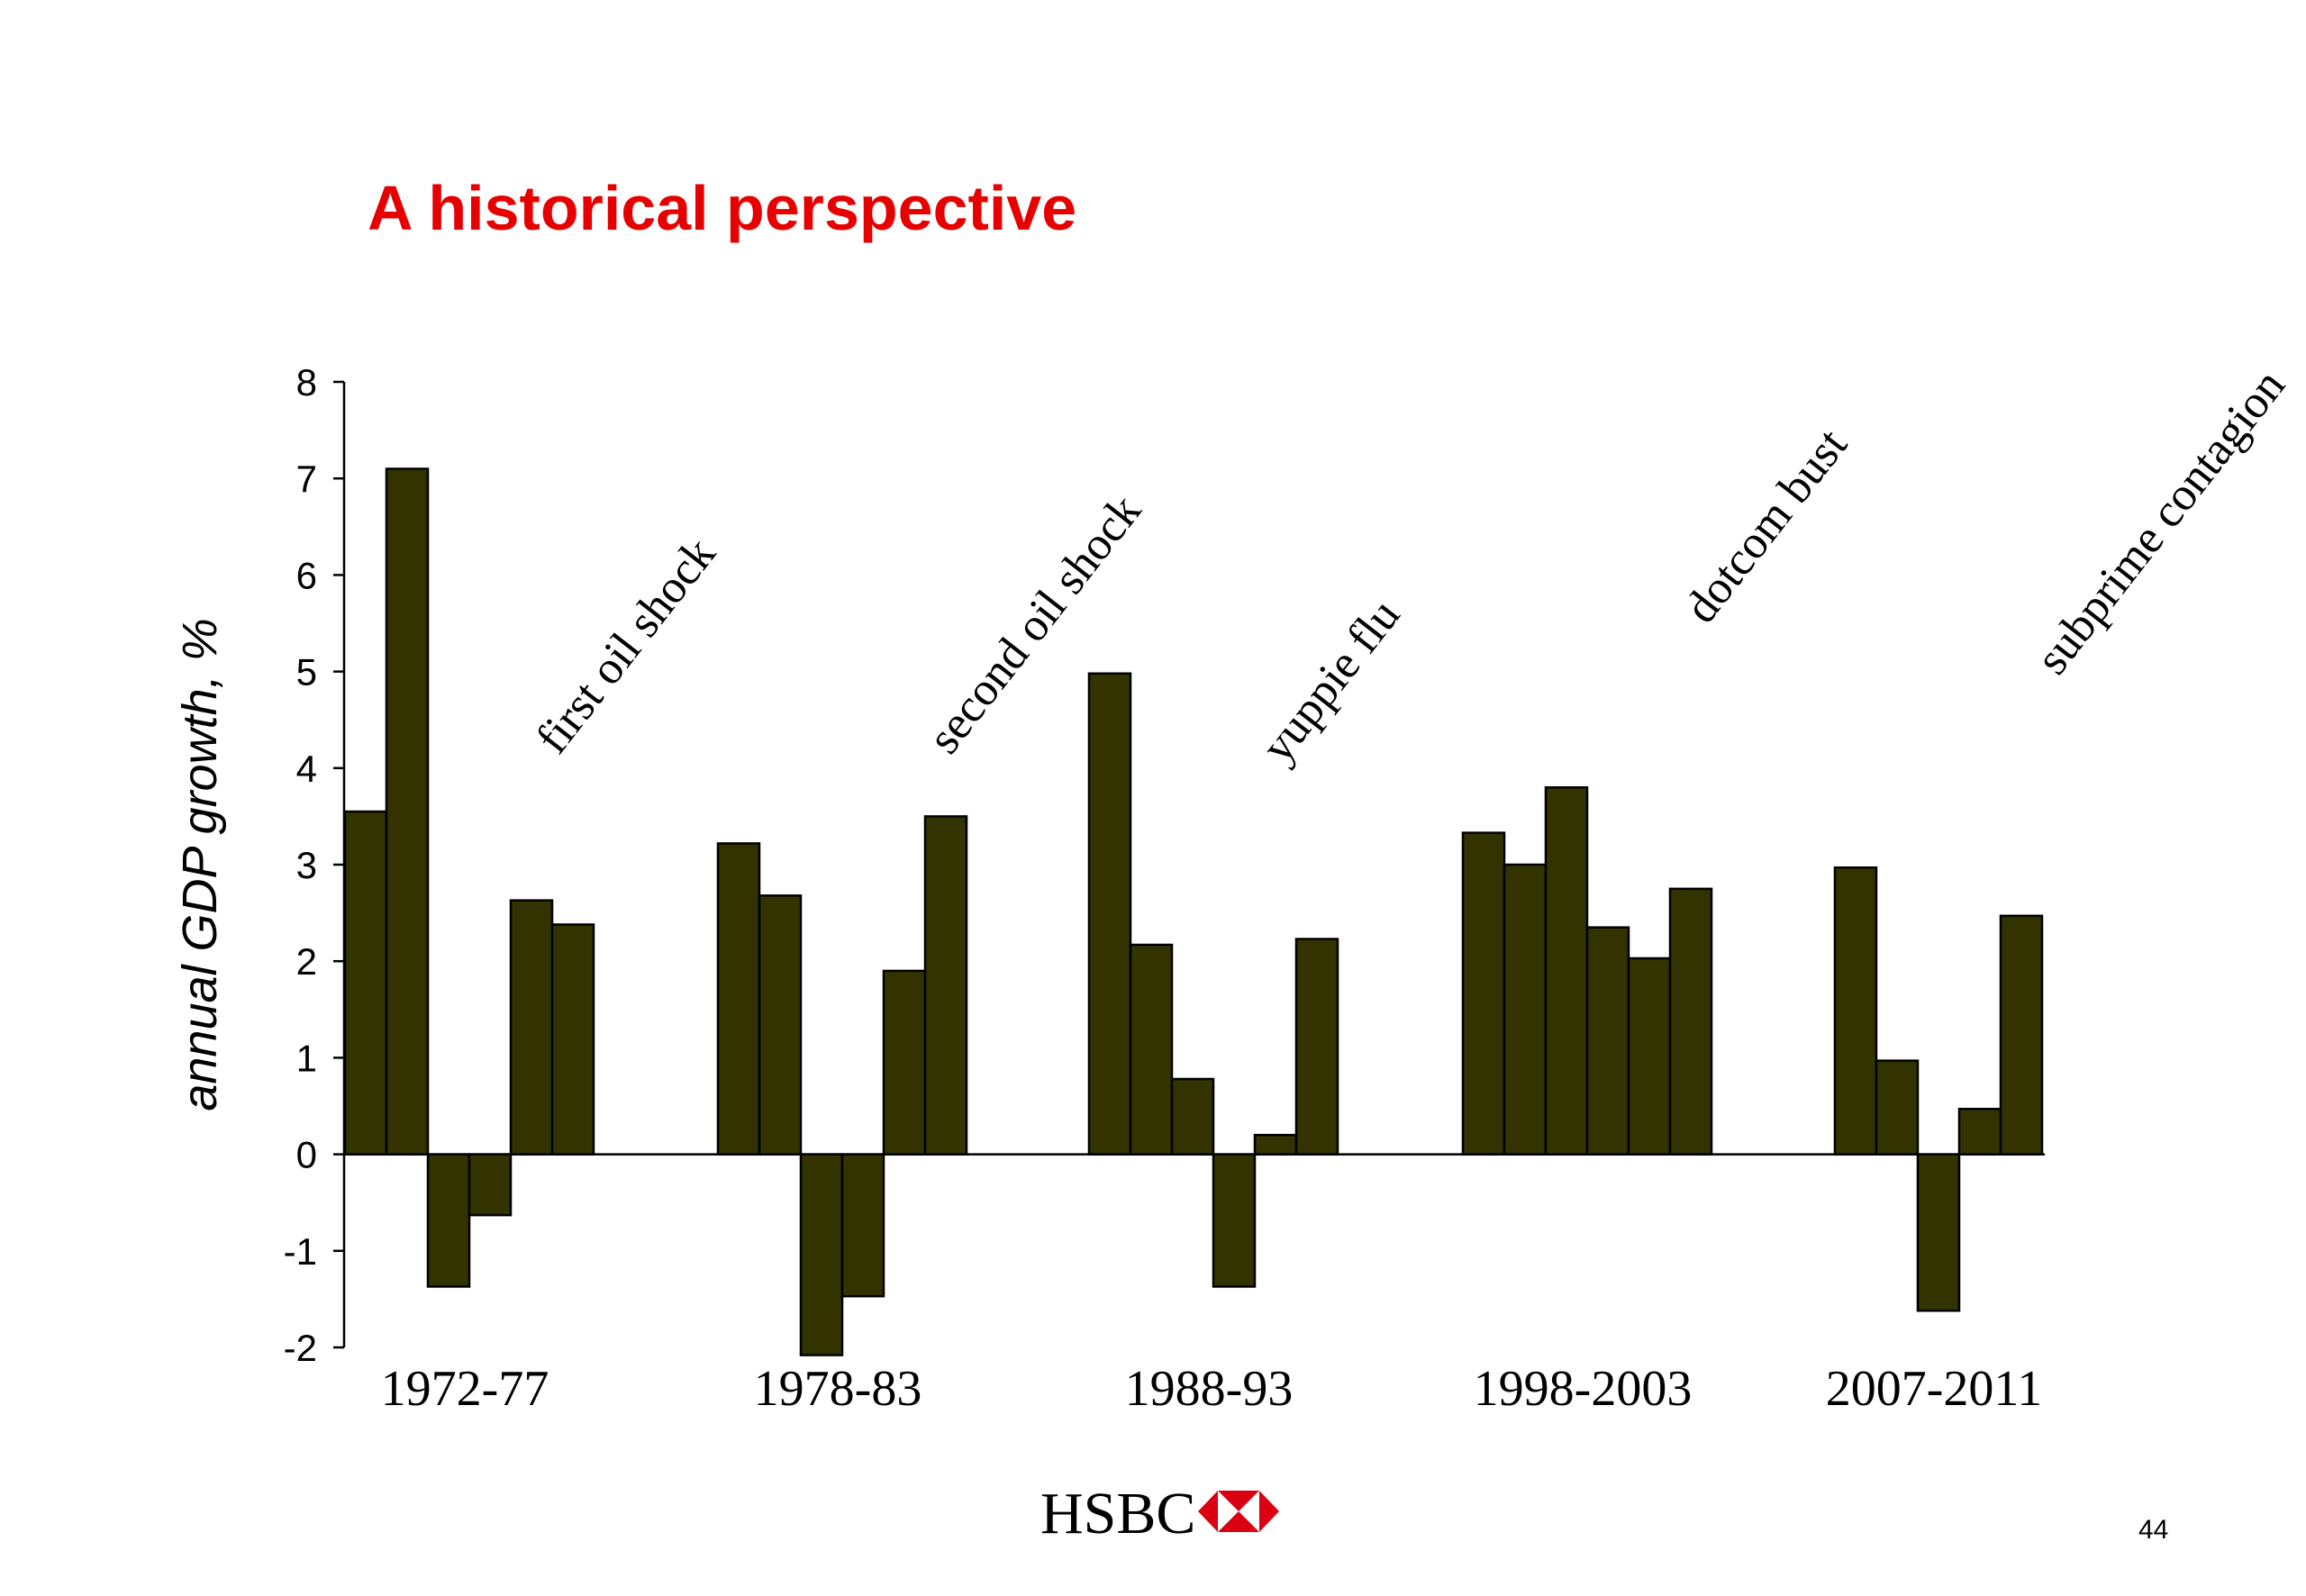  I want to click on category-label: 2007-2011, so click(1934, 1389).